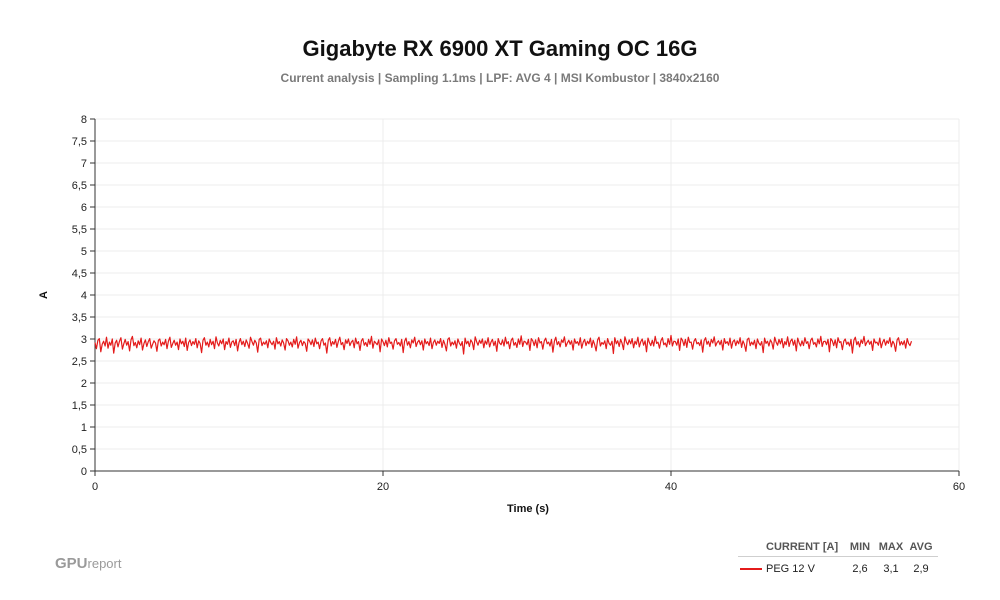  I want to click on legend-max-value: 3,1, so click(891, 569).